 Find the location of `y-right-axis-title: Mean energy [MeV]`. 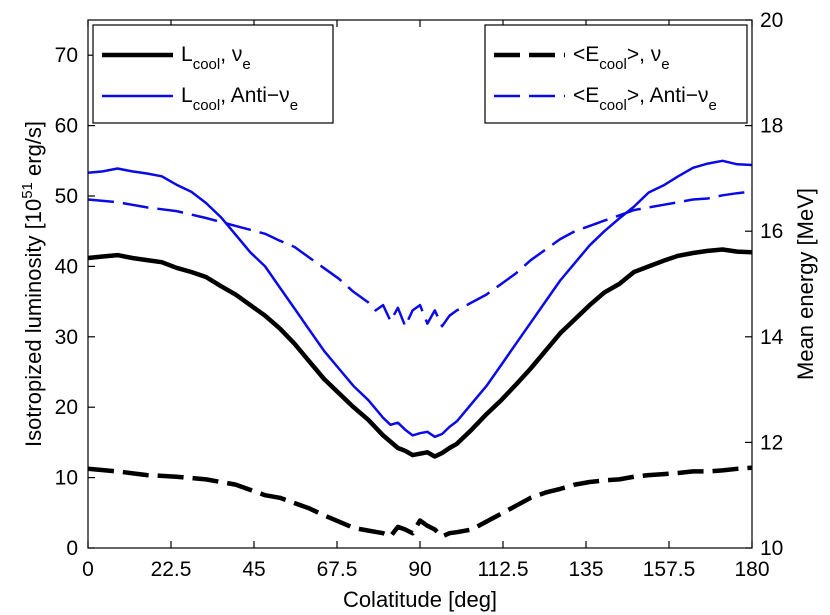

y-right-axis-title: Mean energy [MeV] is located at coordinates (805, 284).